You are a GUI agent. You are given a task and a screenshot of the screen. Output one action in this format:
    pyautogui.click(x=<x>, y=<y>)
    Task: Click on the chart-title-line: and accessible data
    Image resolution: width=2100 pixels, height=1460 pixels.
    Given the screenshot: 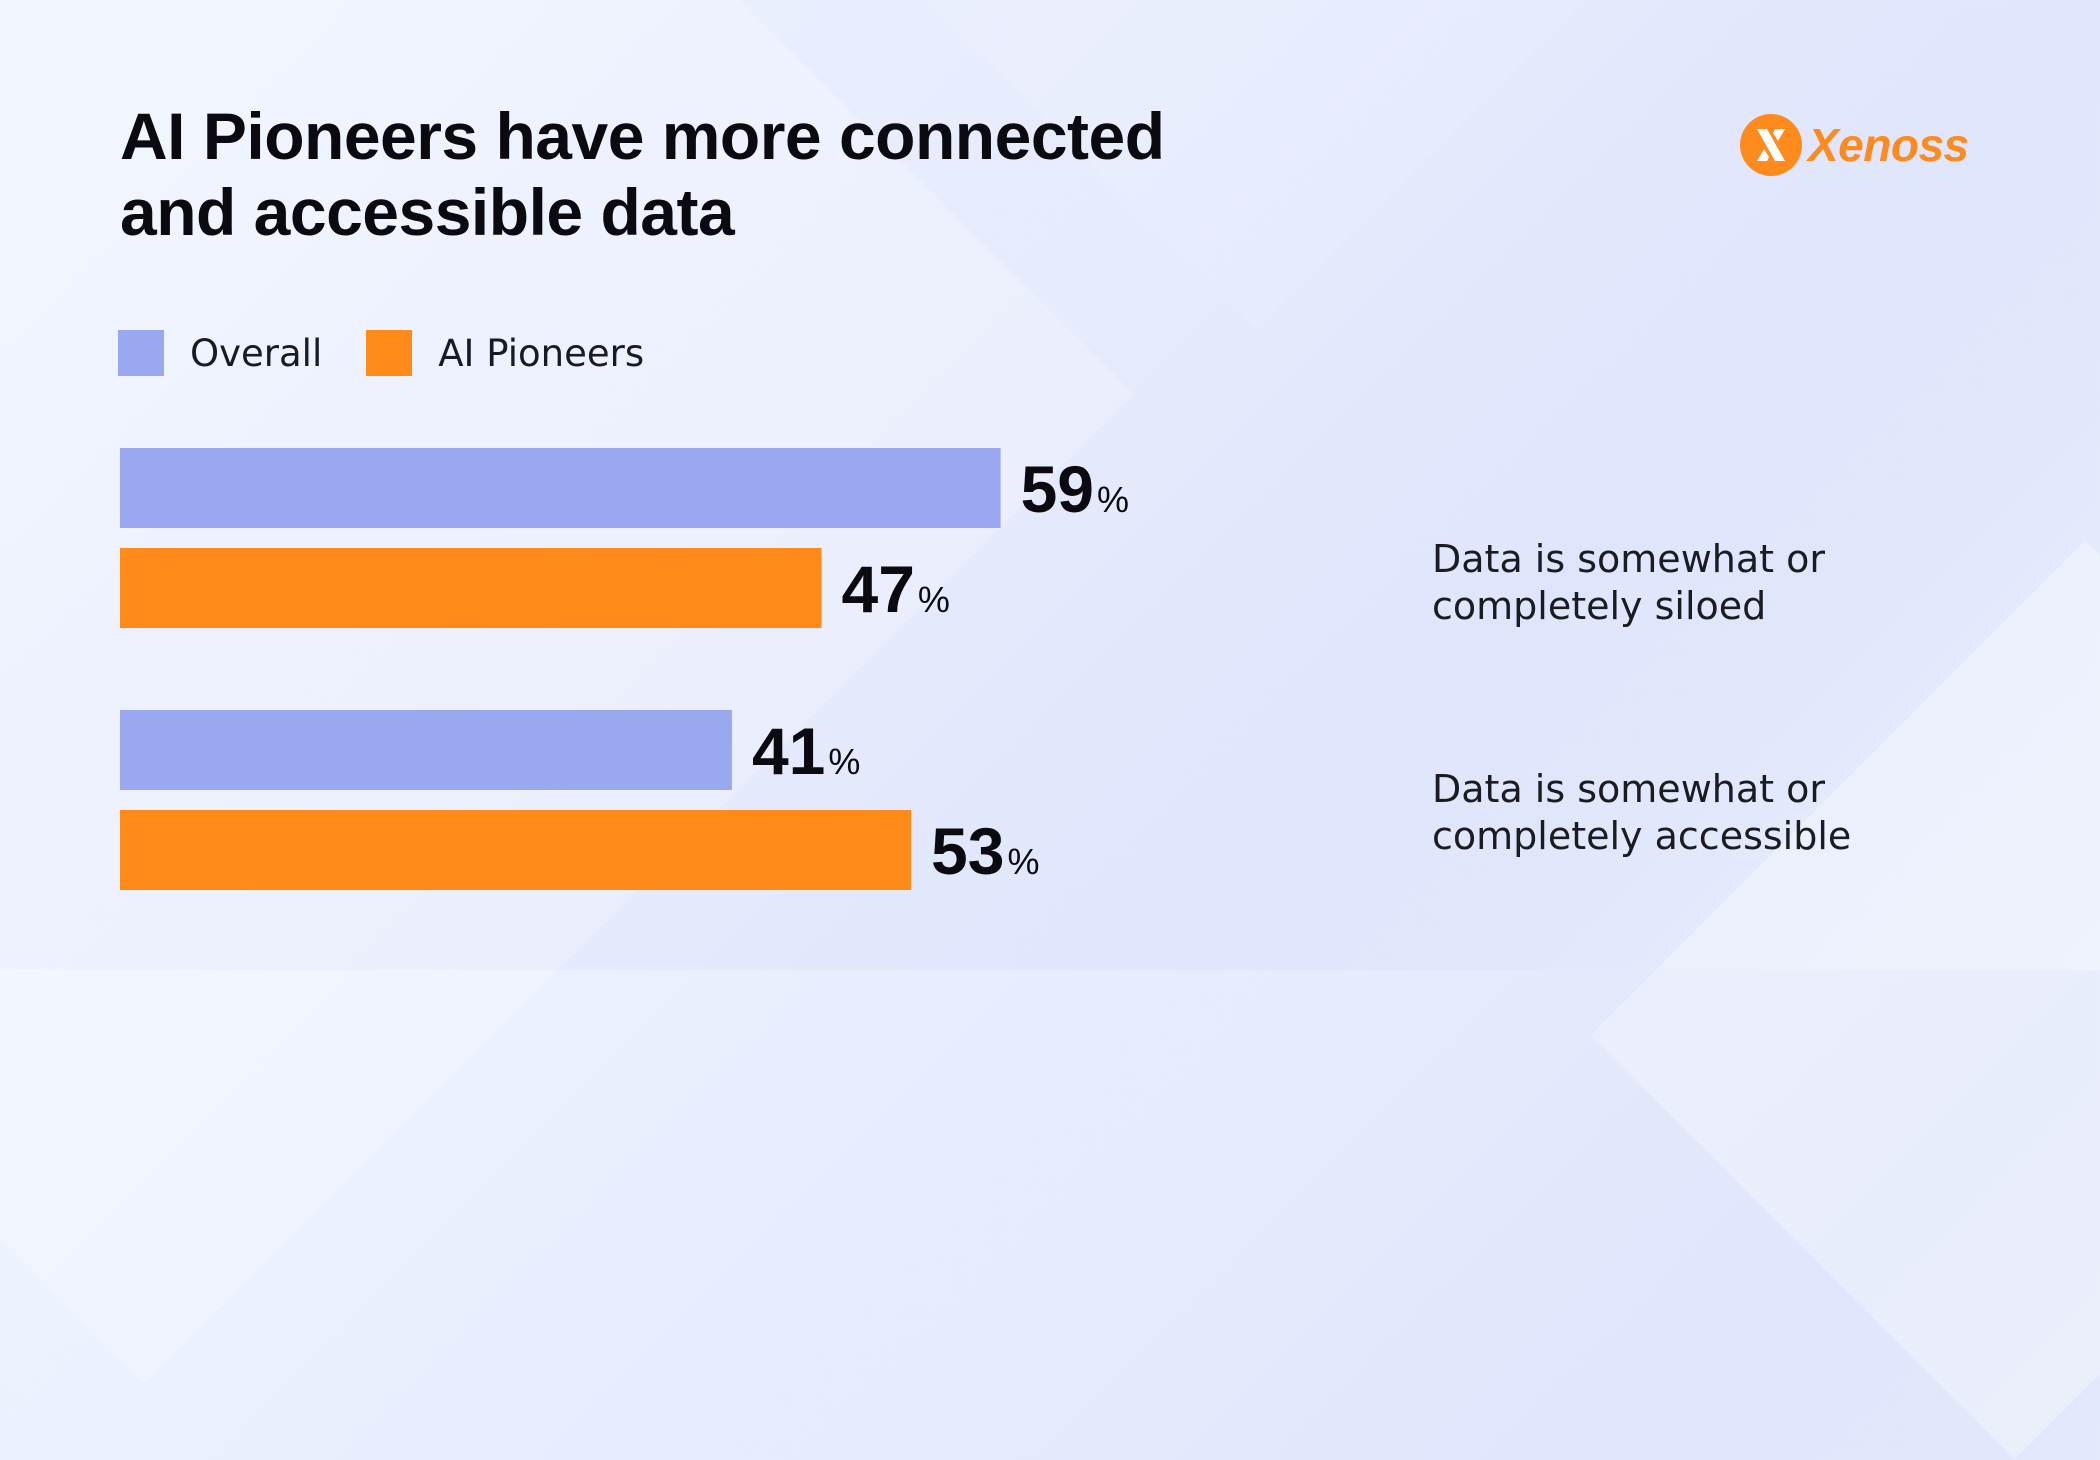 What is the action you would take?
    pyautogui.click(x=427, y=212)
    